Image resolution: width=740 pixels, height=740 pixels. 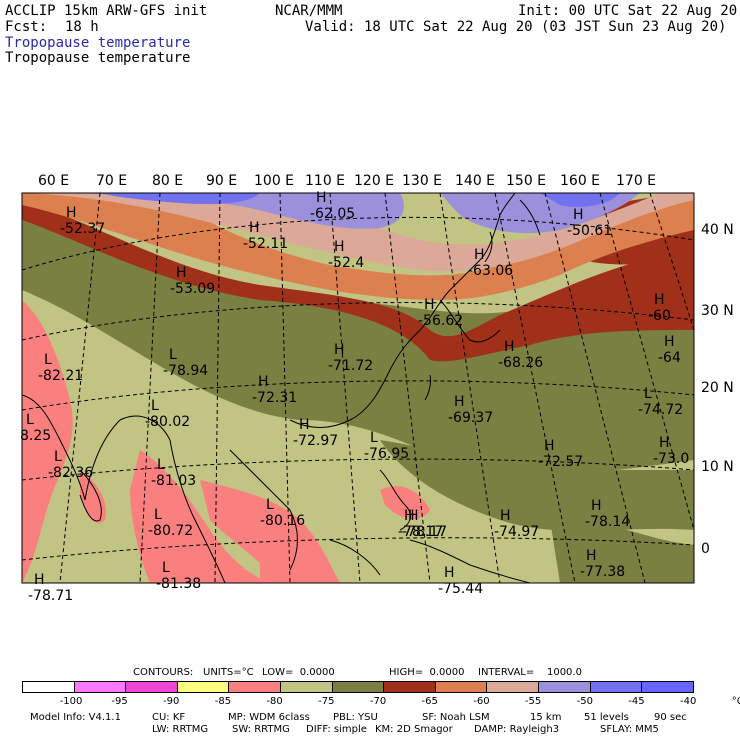 What do you see at coordinates (636, 181) in the screenshot?
I see `longitude-label: 170 E` at bounding box center [636, 181].